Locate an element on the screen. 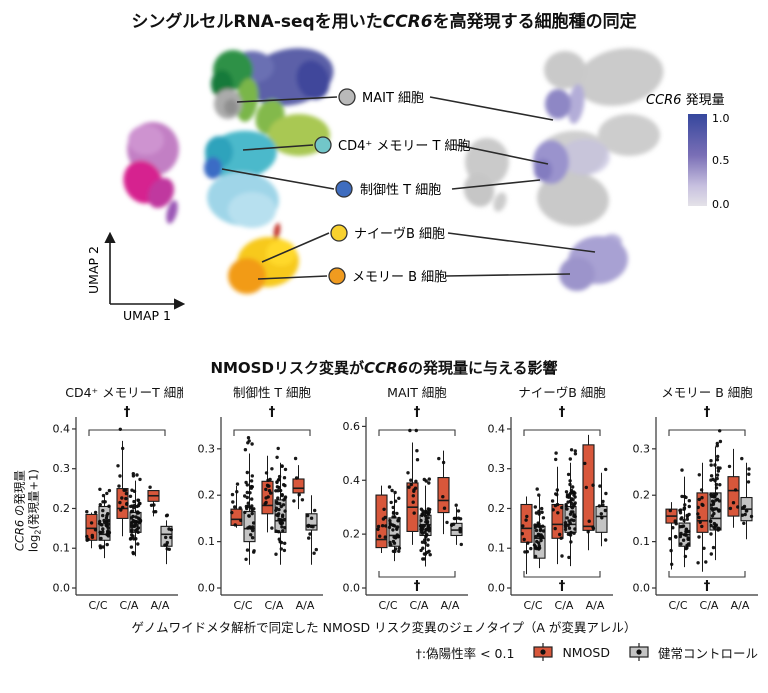 The width and height of the screenshot is (768, 693). legend-nmosd-label: NMOSD is located at coordinates (586, 652).